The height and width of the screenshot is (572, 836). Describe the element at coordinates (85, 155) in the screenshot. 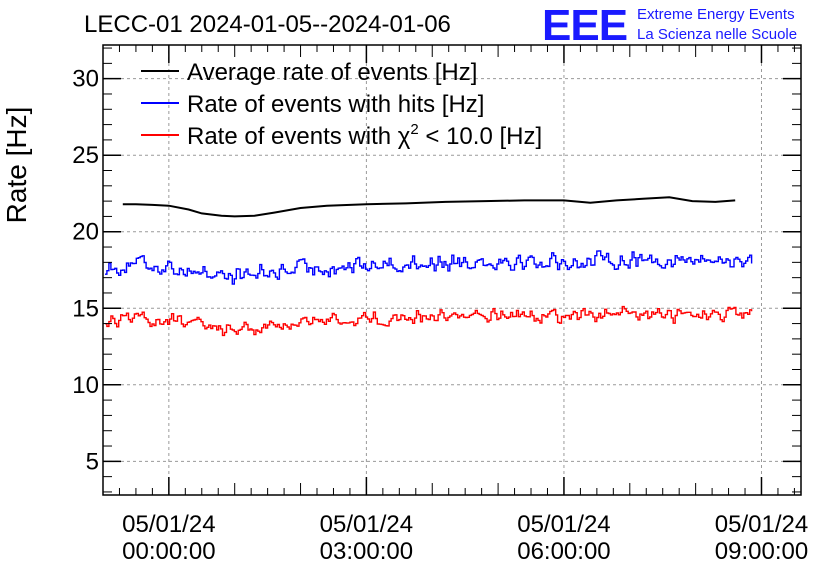

I see `y-tick-label: 25` at that location.